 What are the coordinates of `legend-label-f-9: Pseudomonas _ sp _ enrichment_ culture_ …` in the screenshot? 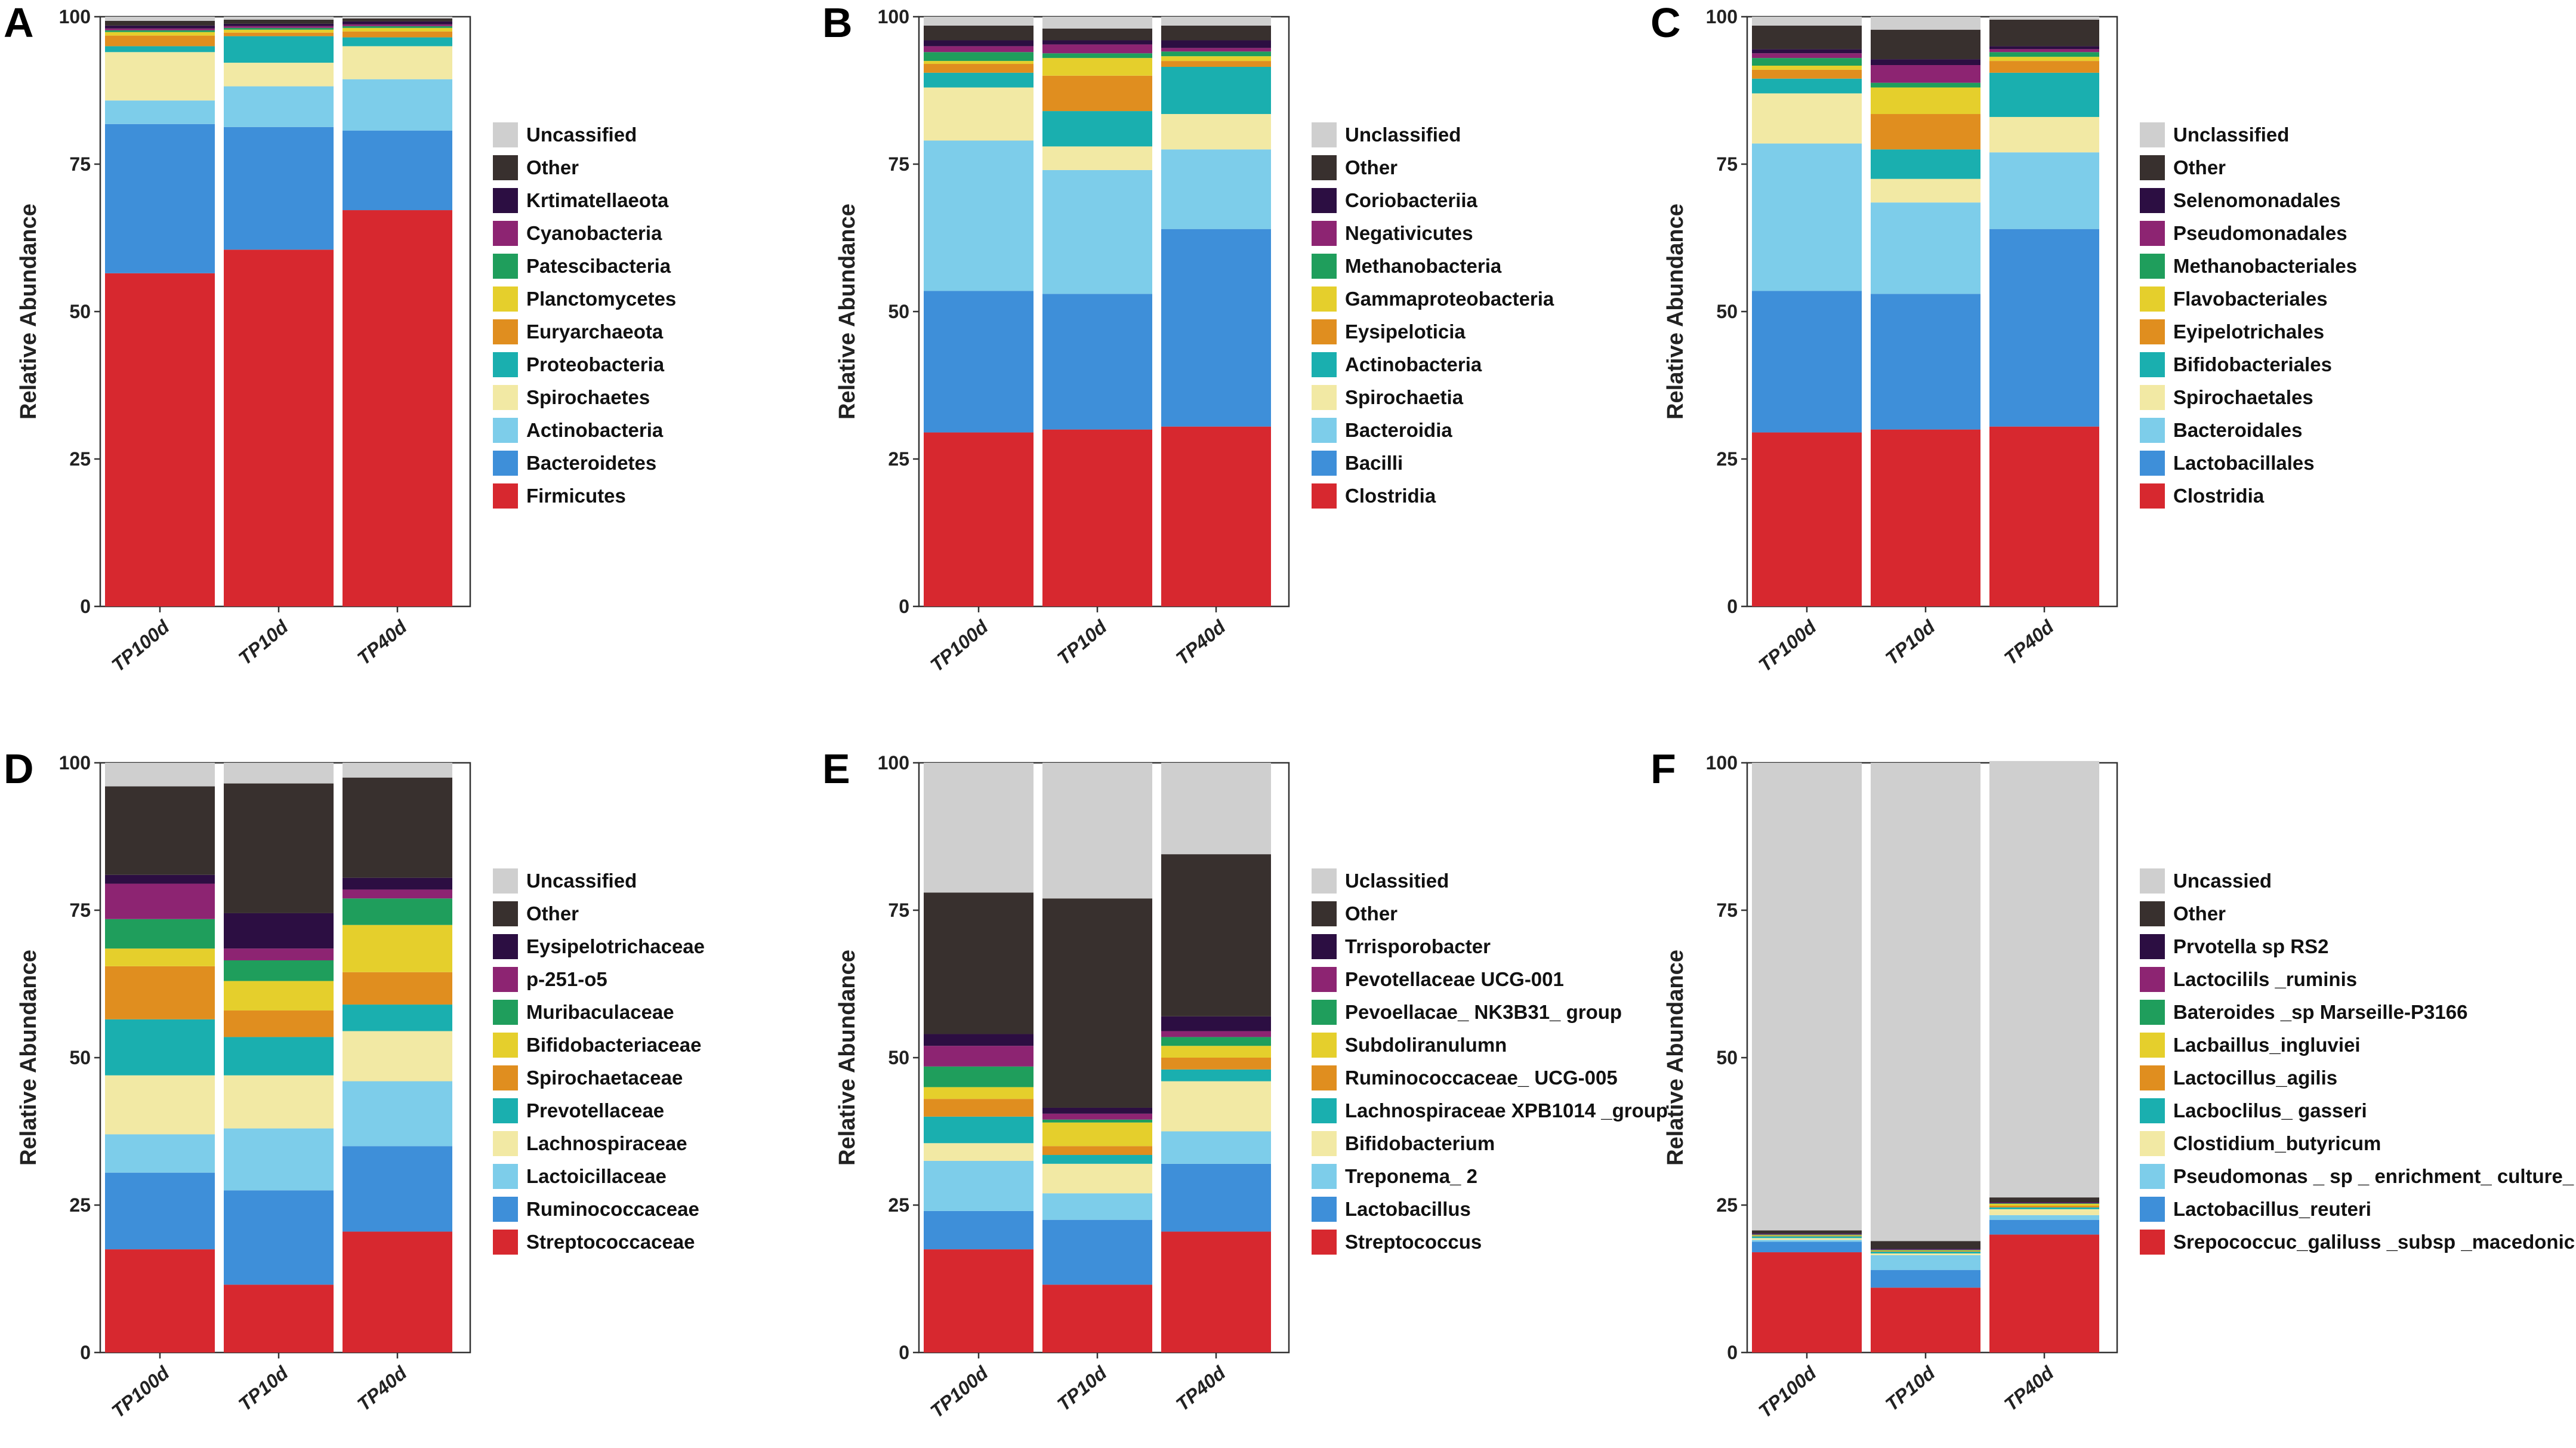 It's located at (2375, 1176).